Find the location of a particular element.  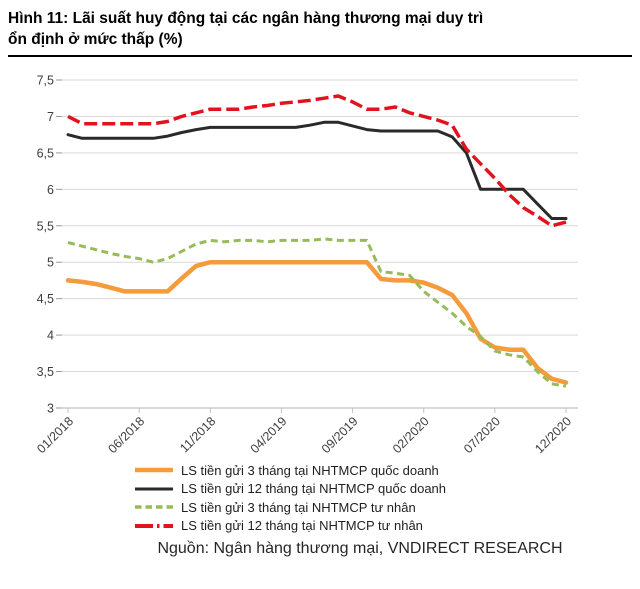

x-tick-label: 12/2020 is located at coordinates (553, 435).